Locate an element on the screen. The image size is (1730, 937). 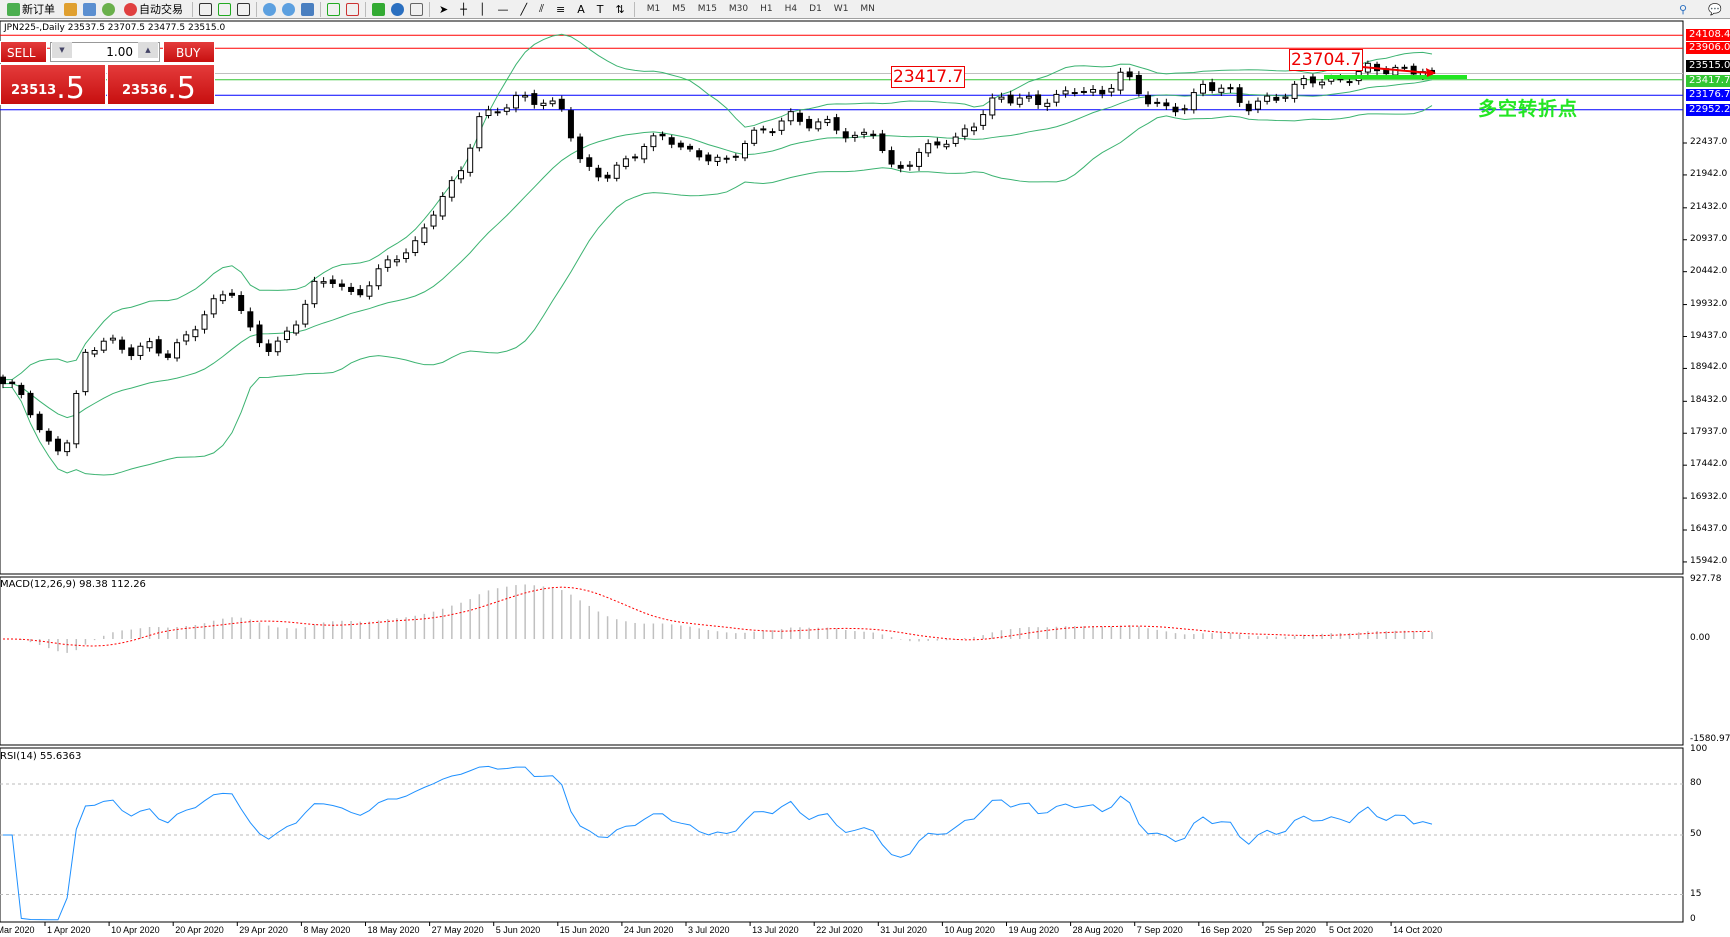
date-axis-label: 29 Apr 2020 is located at coordinates (263, 930).